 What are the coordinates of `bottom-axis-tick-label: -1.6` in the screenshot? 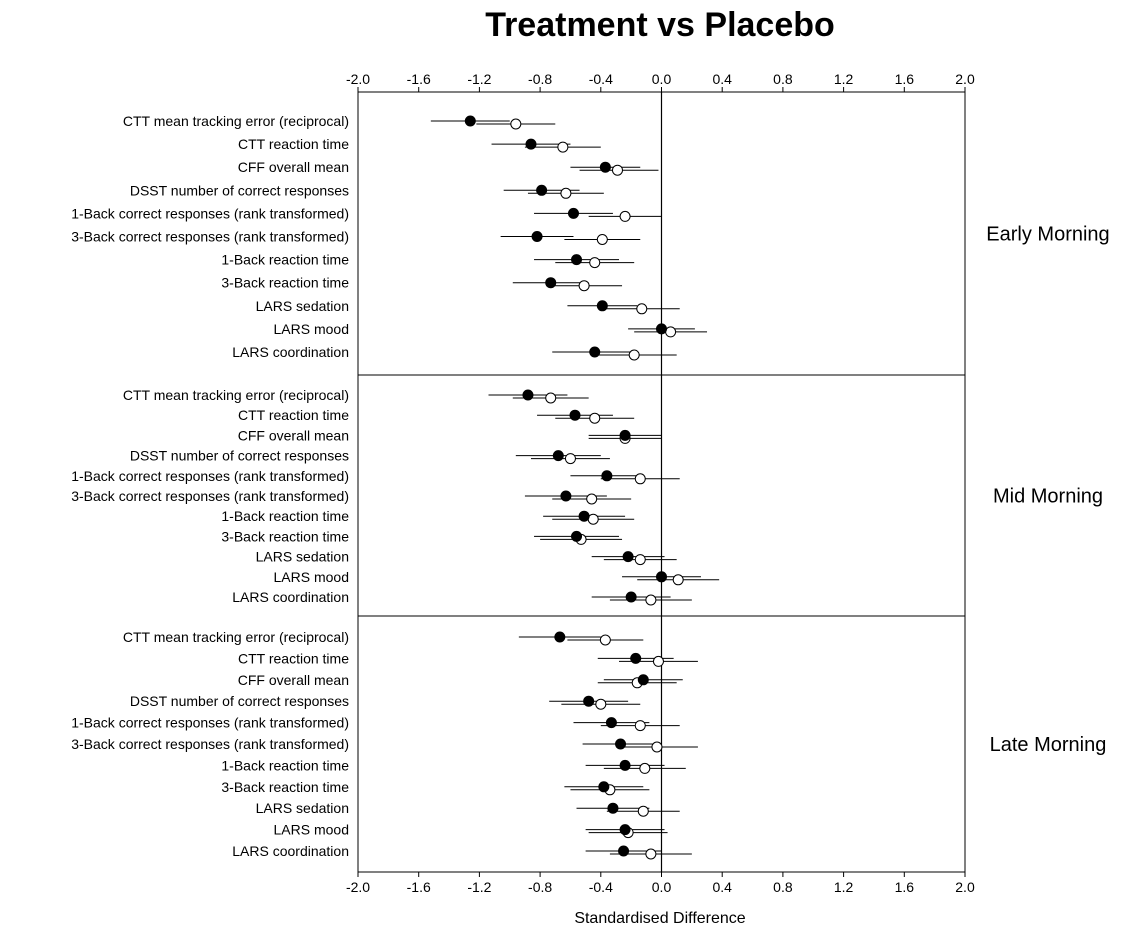 It's located at (419, 887).